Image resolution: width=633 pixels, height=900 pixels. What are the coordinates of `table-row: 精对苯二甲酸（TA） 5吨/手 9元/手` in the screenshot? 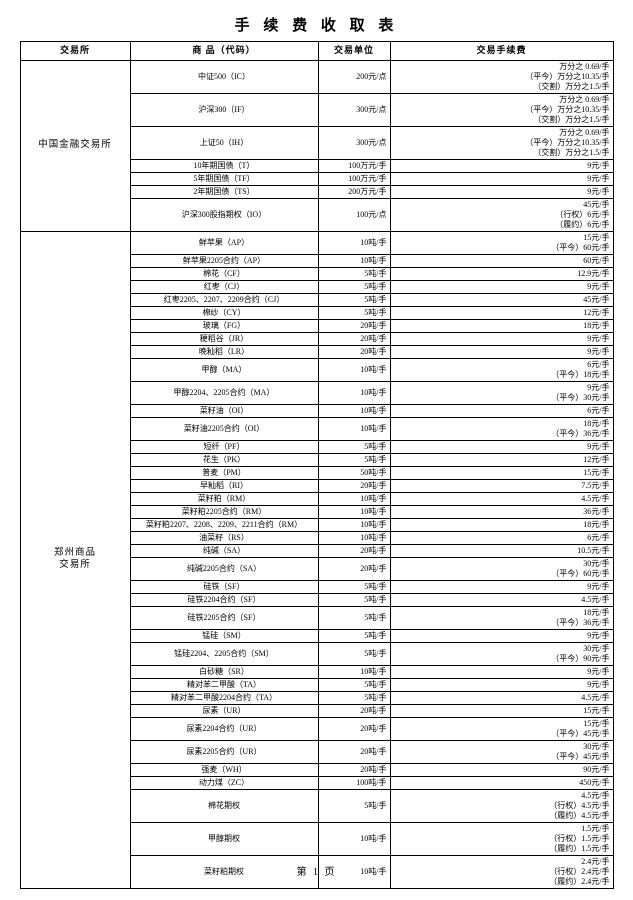 It's located at (317, 685).